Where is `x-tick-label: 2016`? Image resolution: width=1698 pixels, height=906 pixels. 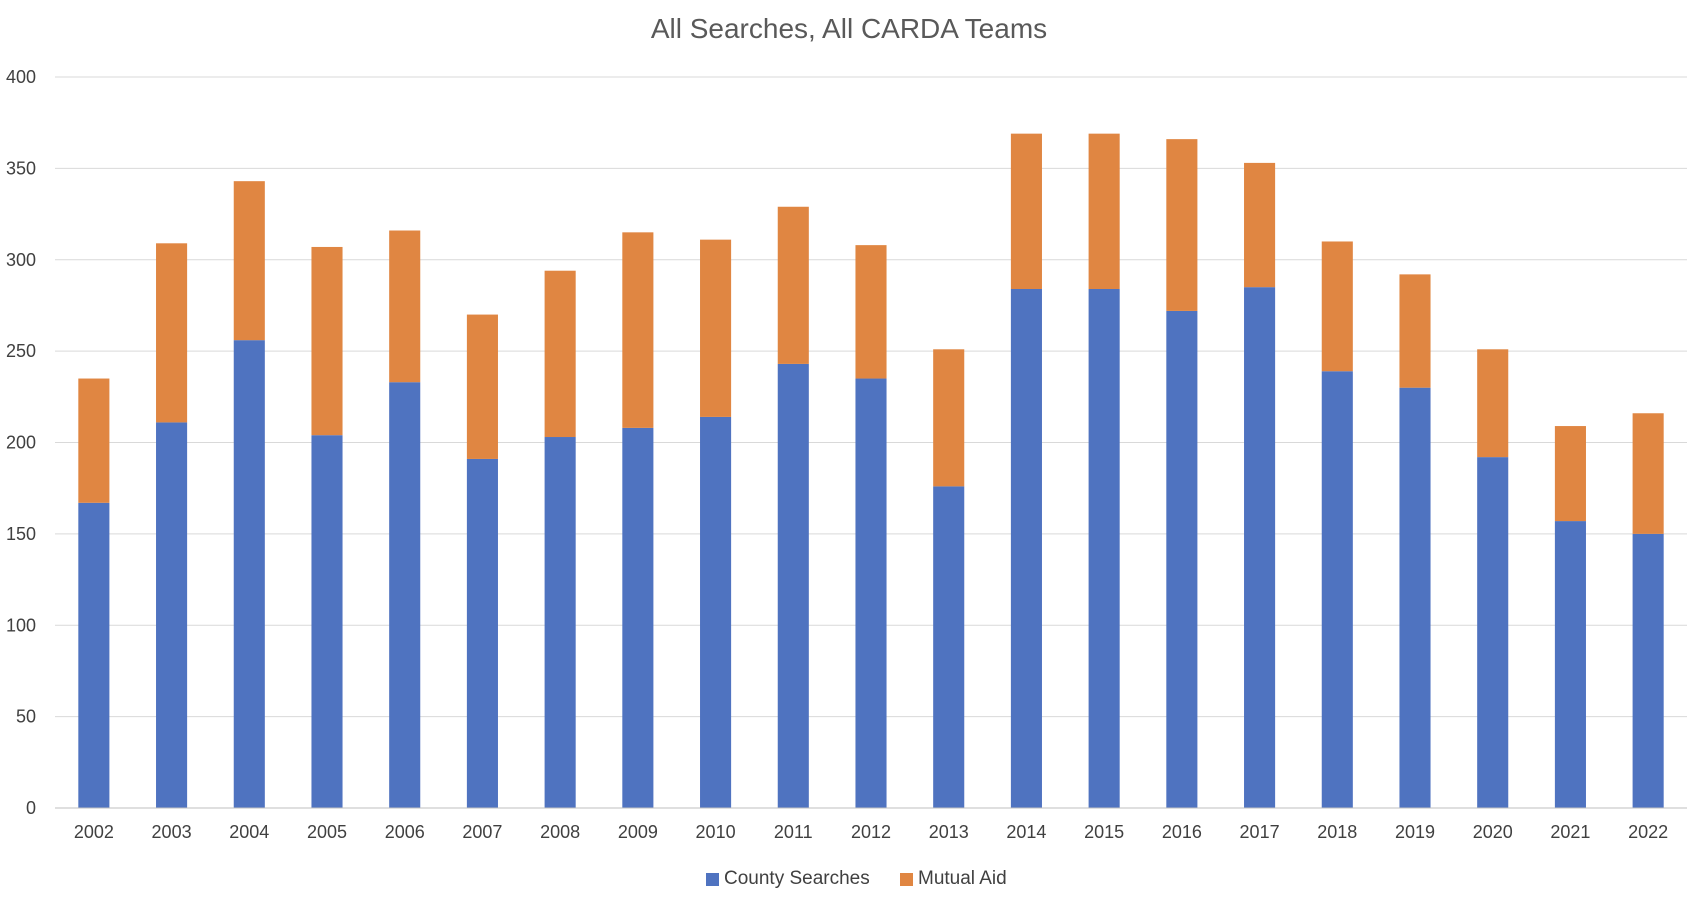
x-tick-label: 2016 is located at coordinates (1182, 832).